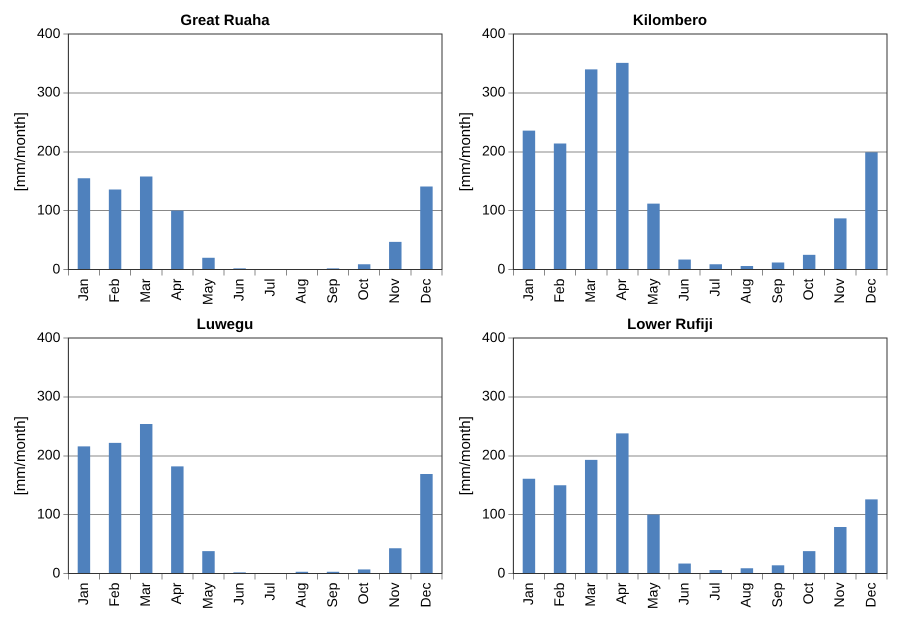 This screenshot has height=623, width=901. I want to click on chart-title: Great Ruaha, so click(225, 21).